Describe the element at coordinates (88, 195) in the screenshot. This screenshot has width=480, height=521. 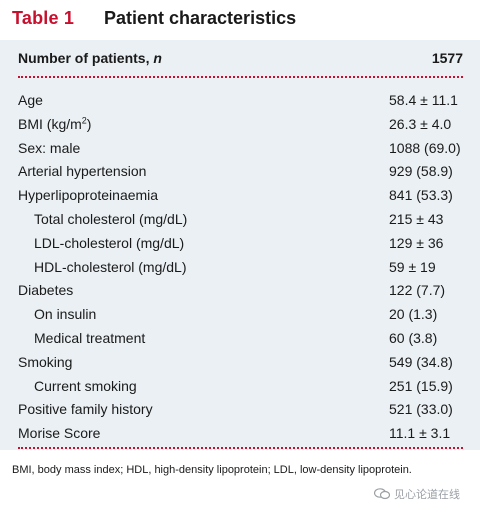
I see `row-label: Hyperlipoproteinaemia` at that location.